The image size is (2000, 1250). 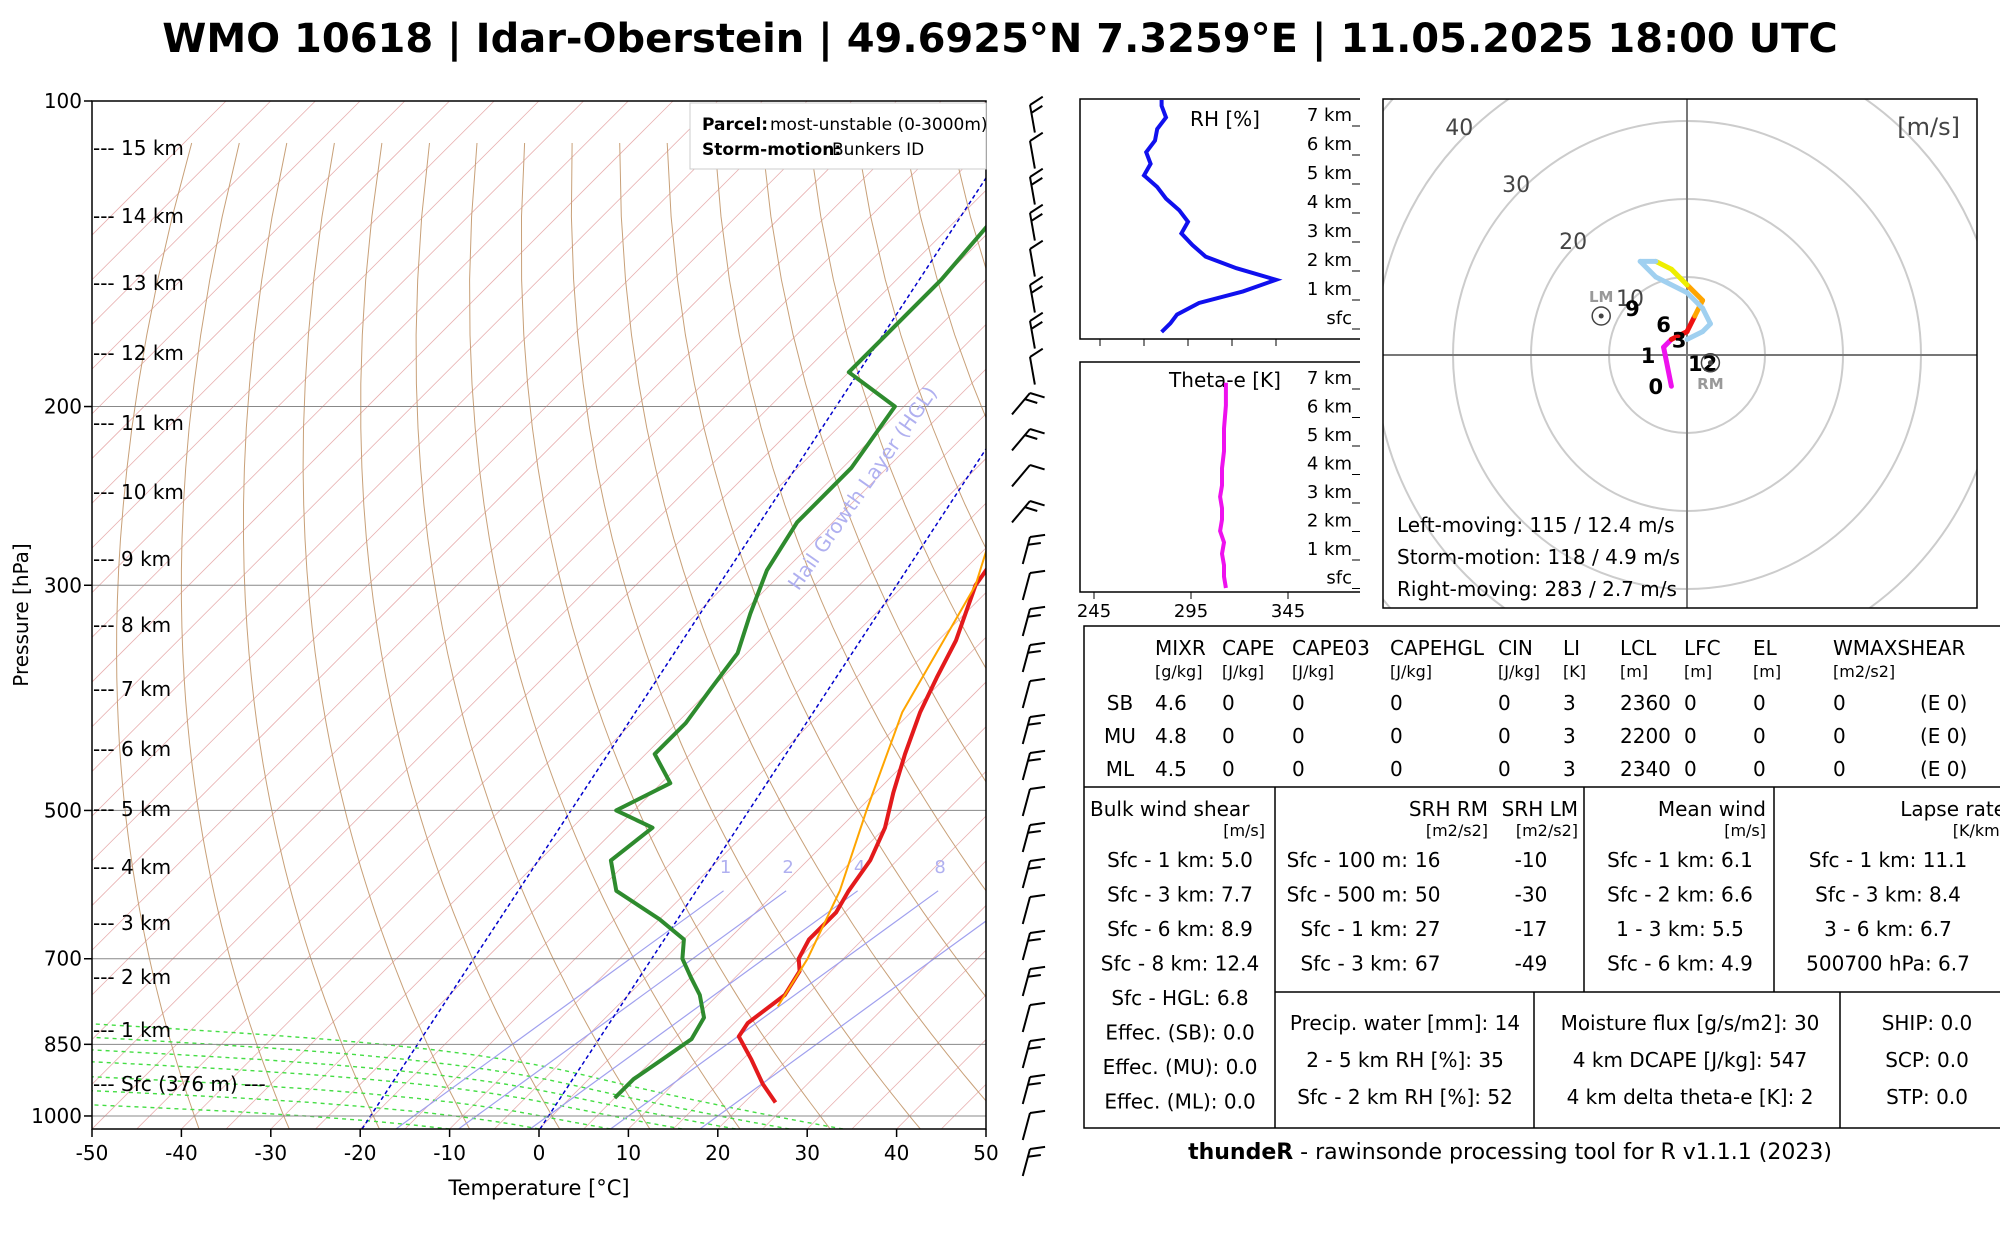 What do you see at coordinates (1538, 557) in the screenshot?
I see `storm-motion-info: Storm-motion: 118 / 4.9 m/s` at bounding box center [1538, 557].